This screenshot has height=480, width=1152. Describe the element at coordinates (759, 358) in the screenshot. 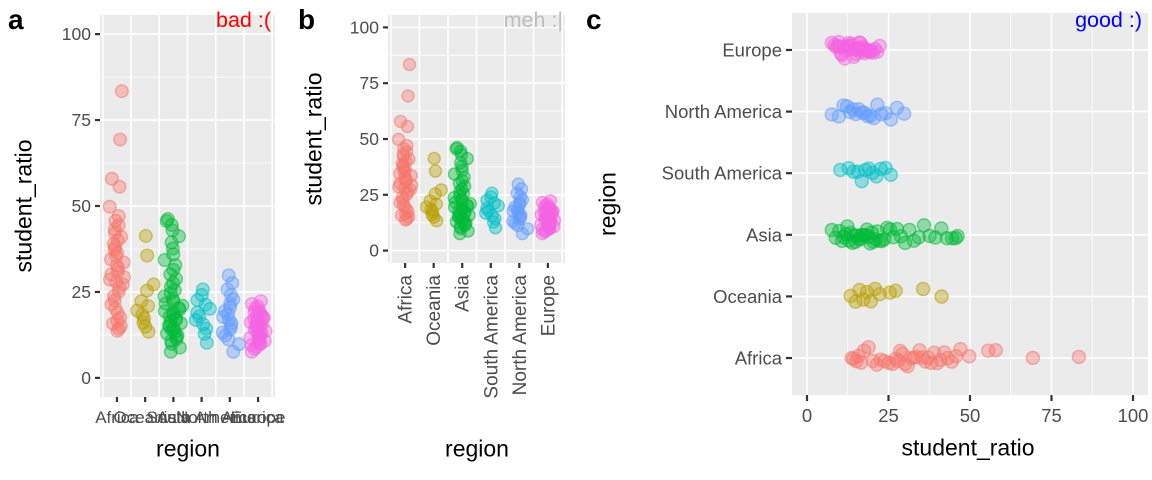

I see `y-category-label: Africa` at that location.